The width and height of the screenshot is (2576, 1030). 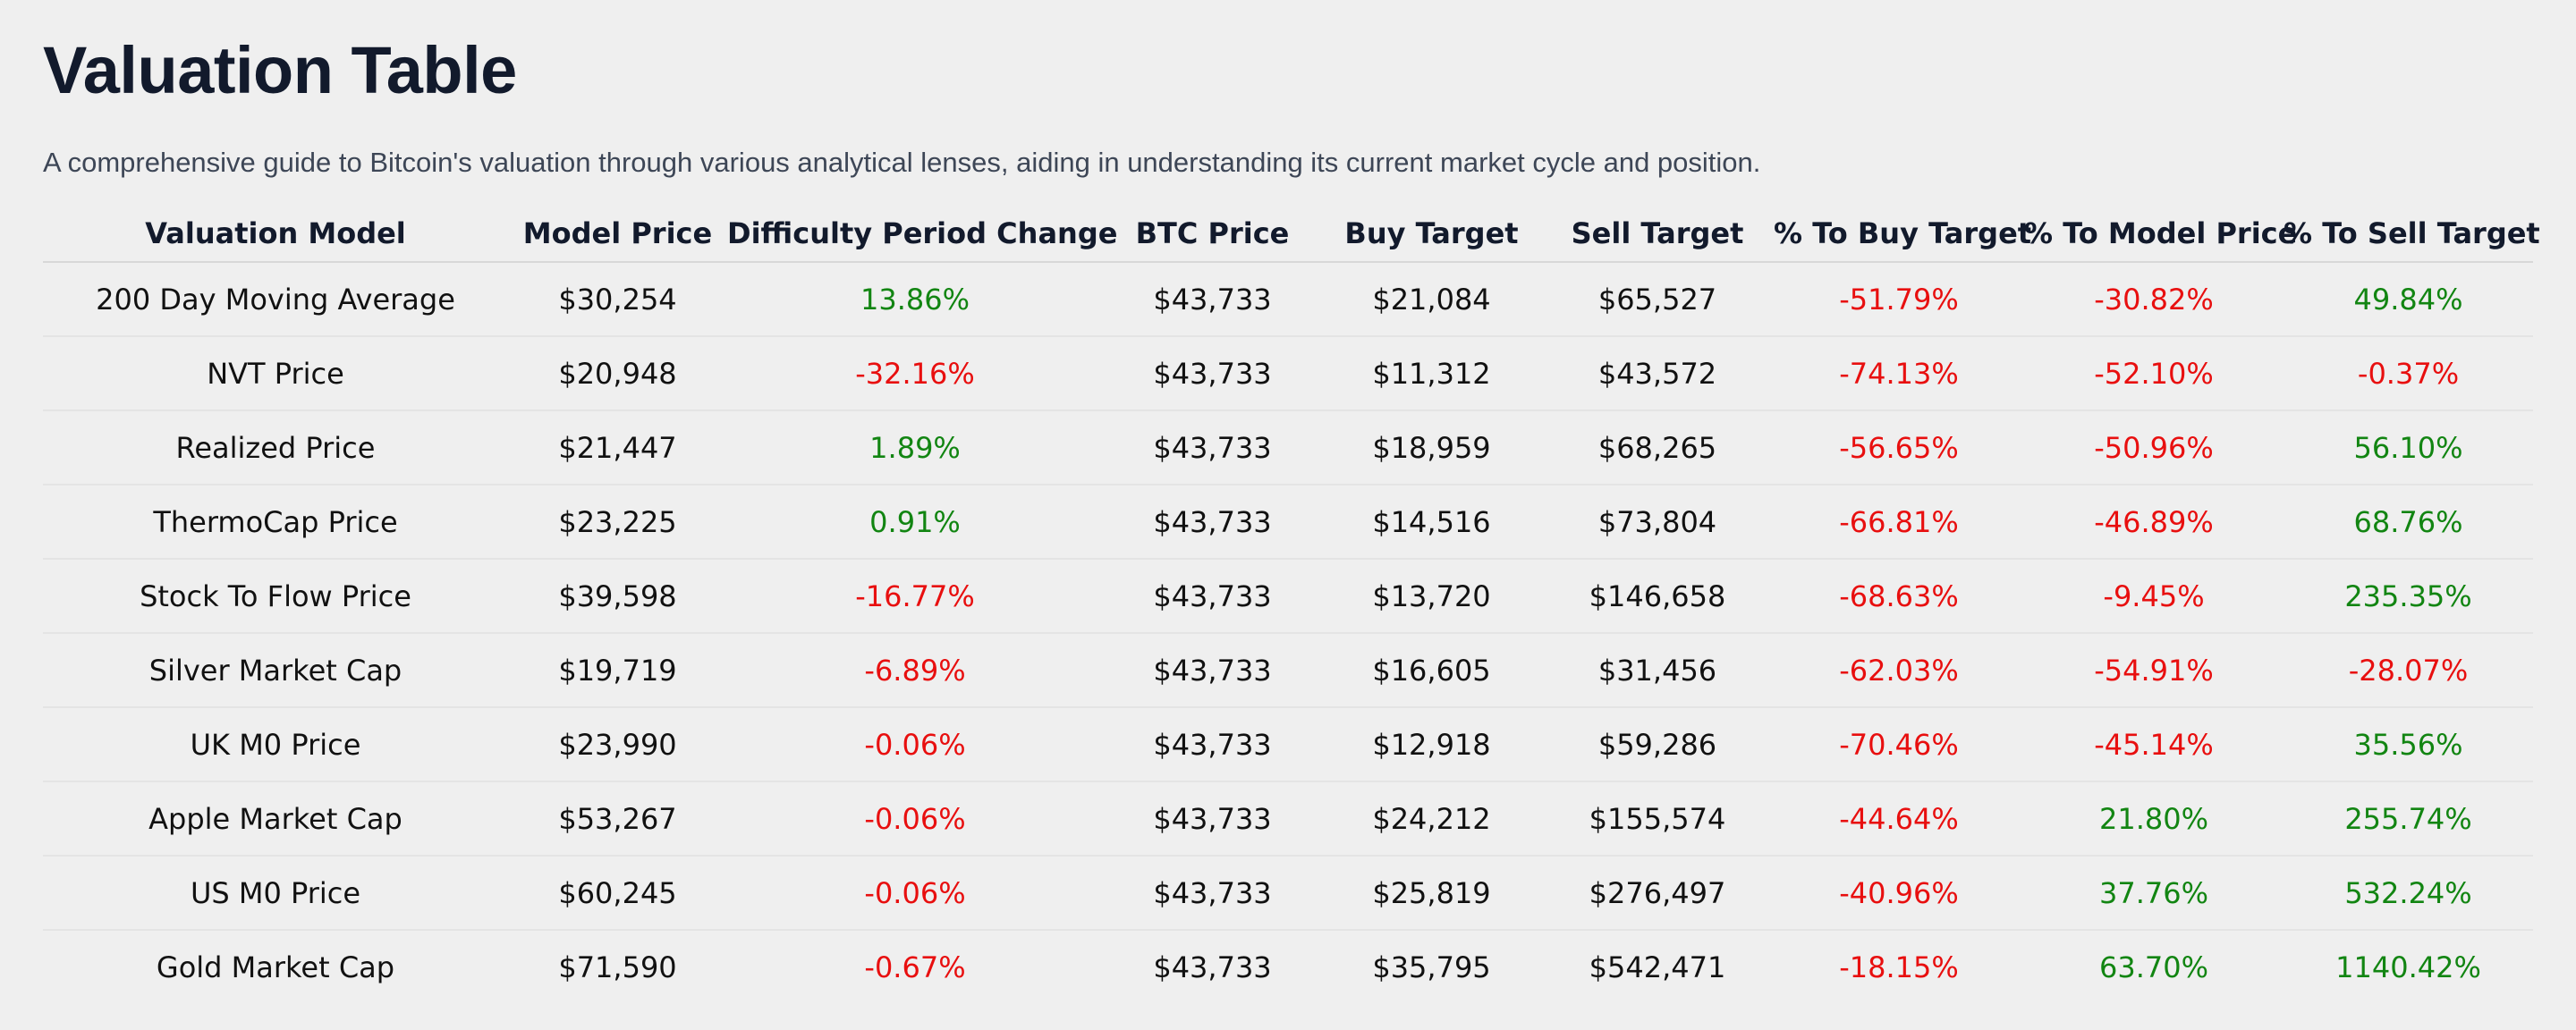 What do you see at coordinates (2154, 522) in the screenshot?
I see `cell-pct-to-model-price: -46.89%` at bounding box center [2154, 522].